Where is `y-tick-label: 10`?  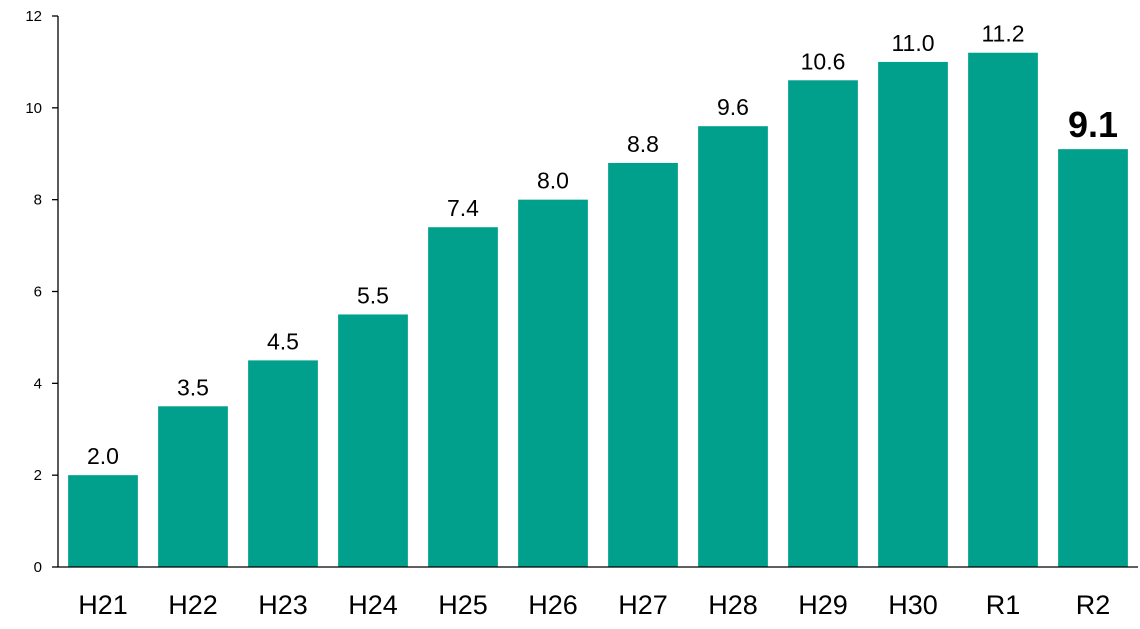
y-tick-label: 10 is located at coordinates (33, 108).